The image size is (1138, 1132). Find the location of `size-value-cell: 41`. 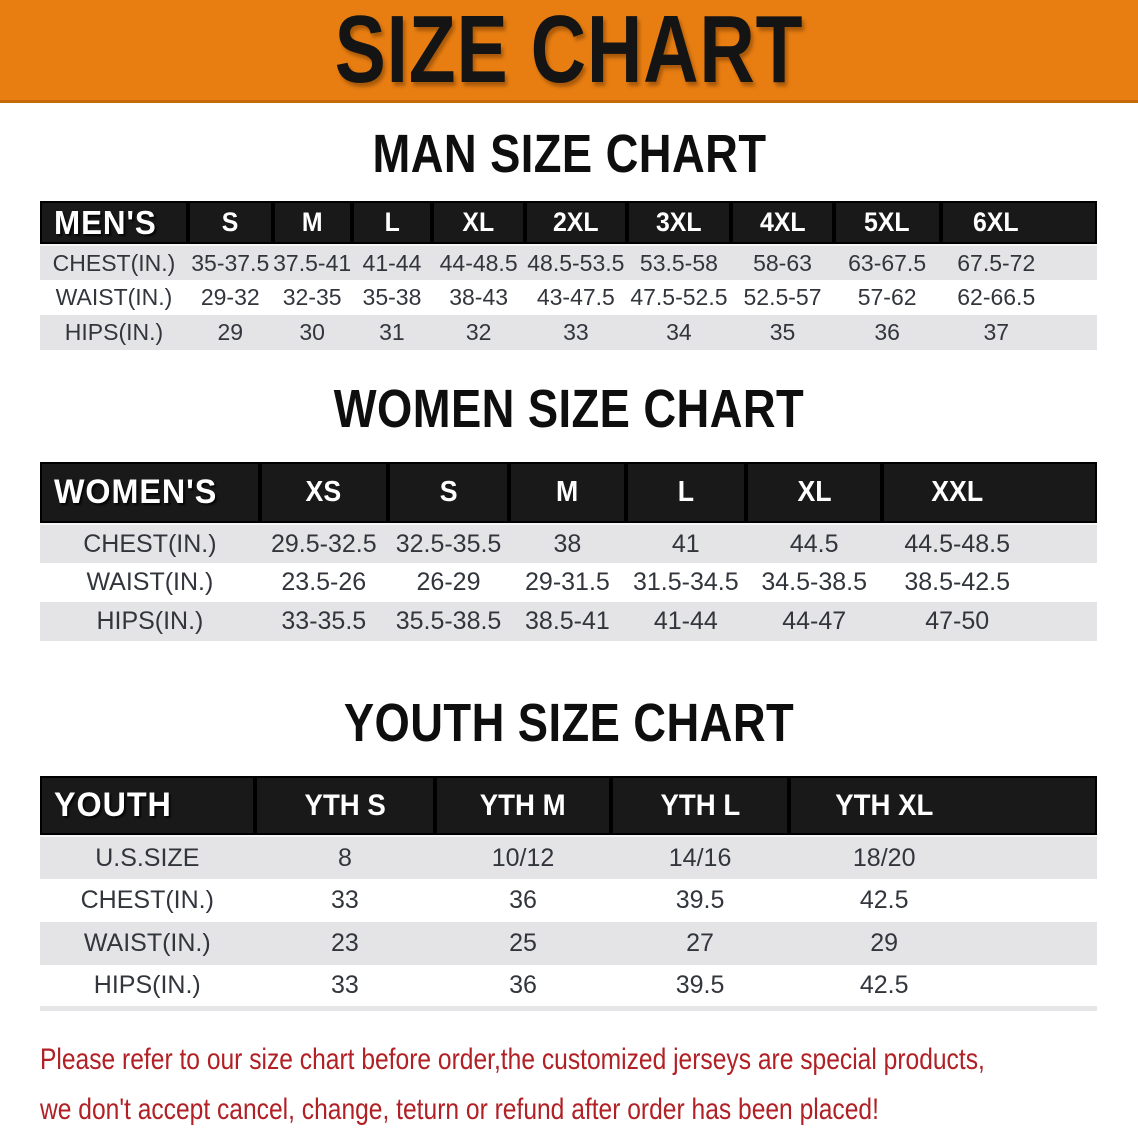

size-value-cell: 41 is located at coordinates (686, 543).